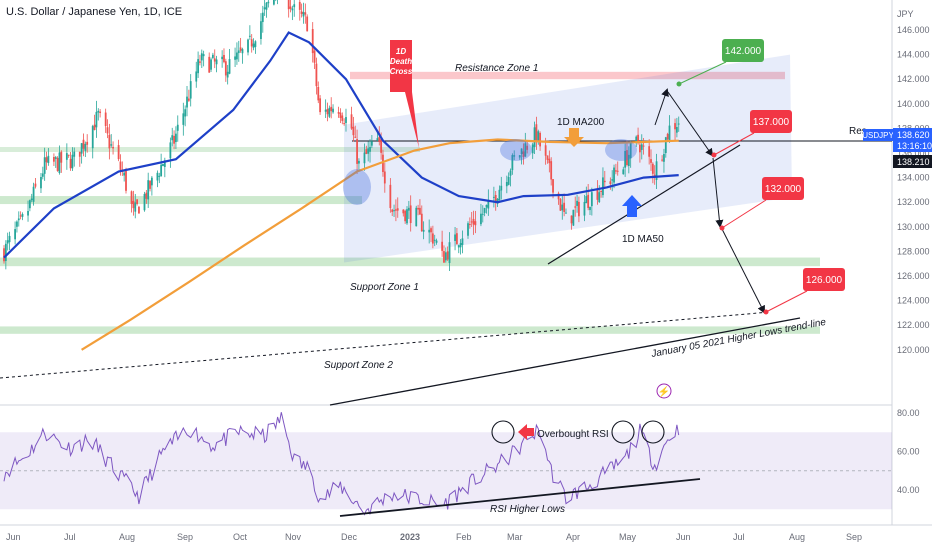 This screenshot has width=932, height=555. Describe the element at coordinates (771, 122) in the screenshot. I see `target-label-1: 137.000` at that location.